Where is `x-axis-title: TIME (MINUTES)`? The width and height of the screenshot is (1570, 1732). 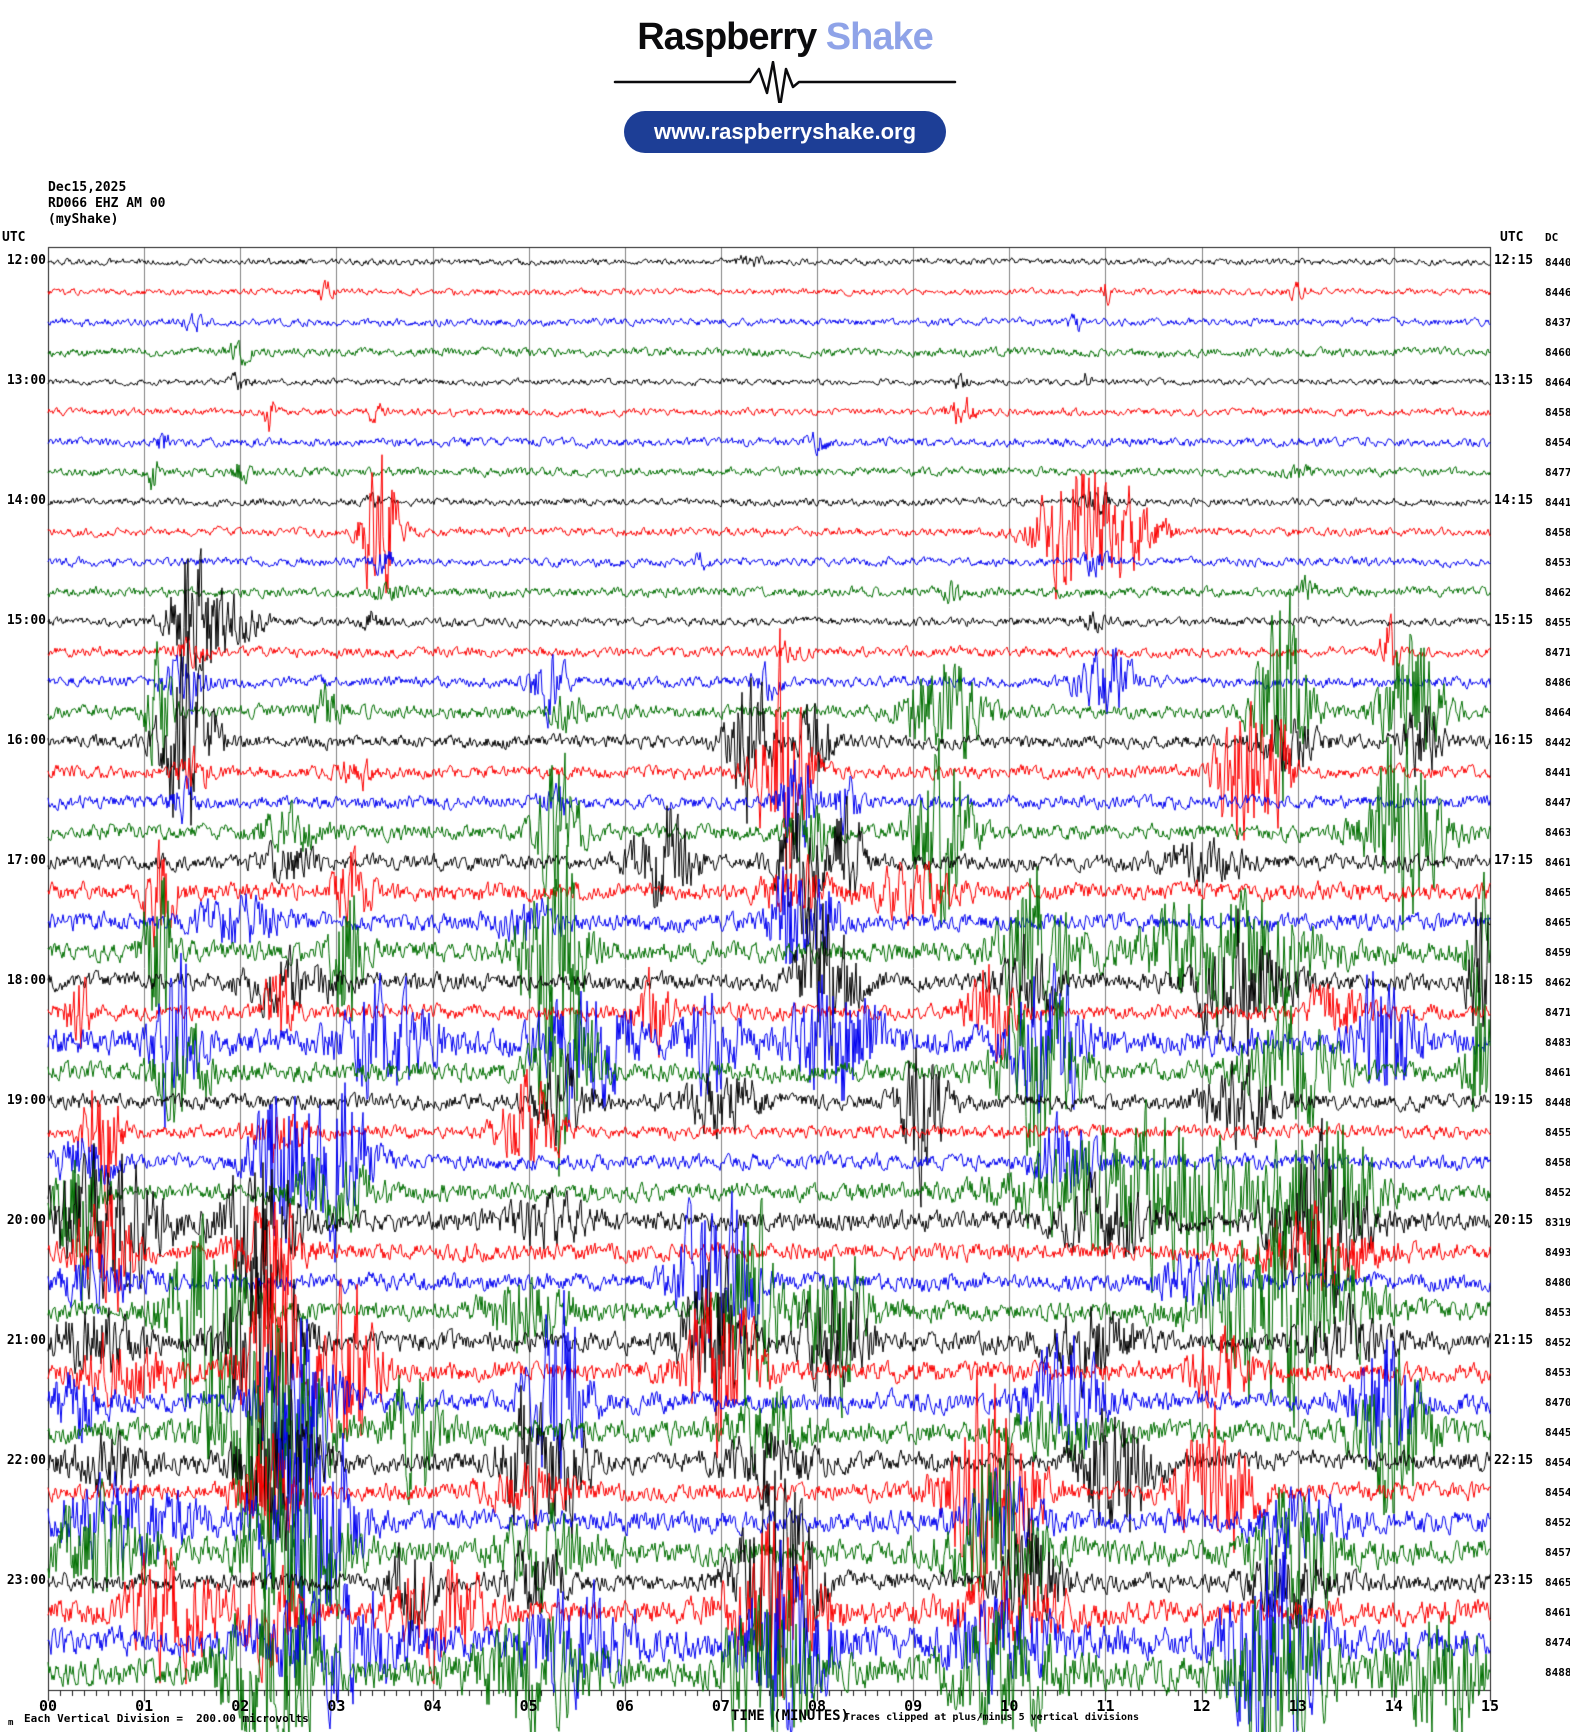 x-axis-title: TIME (MINUTES) is located at coordinates (790, 1716).